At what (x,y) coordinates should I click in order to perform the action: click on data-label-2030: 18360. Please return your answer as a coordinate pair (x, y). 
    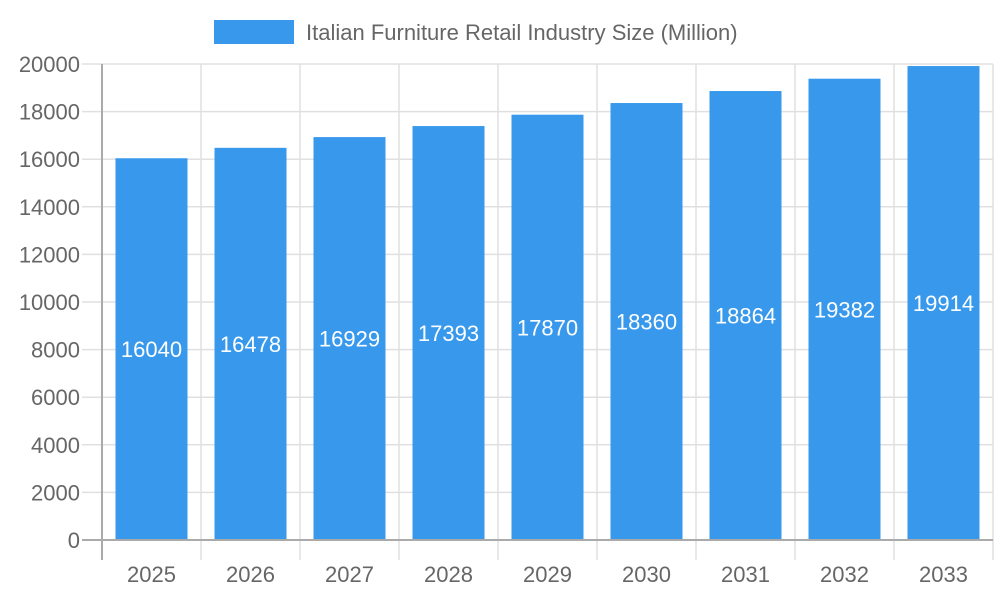
    Looking at the image, I should click on (646, 322).